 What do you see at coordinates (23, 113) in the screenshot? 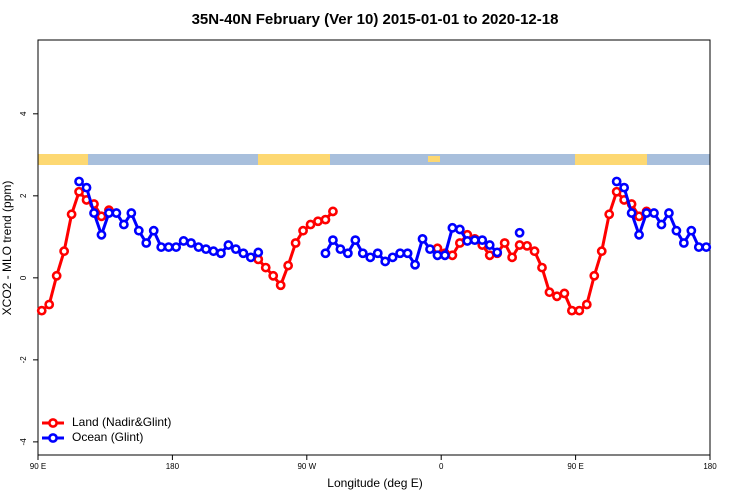
I see `y-tick-label: 4` at bounding box center [23, 113].